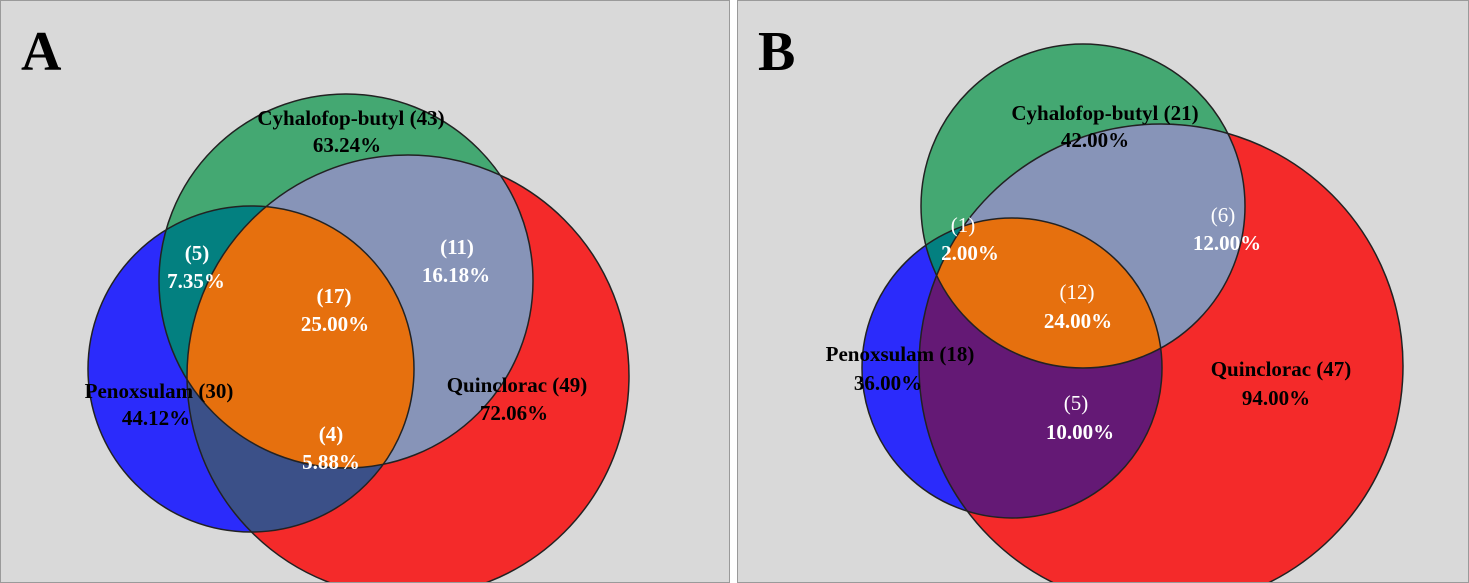  What do you see at coordinates (517, 385) in the screenshot?
I see `label-quinclorac-name: Quinclorac (49)` at bounding box center [517, 385].